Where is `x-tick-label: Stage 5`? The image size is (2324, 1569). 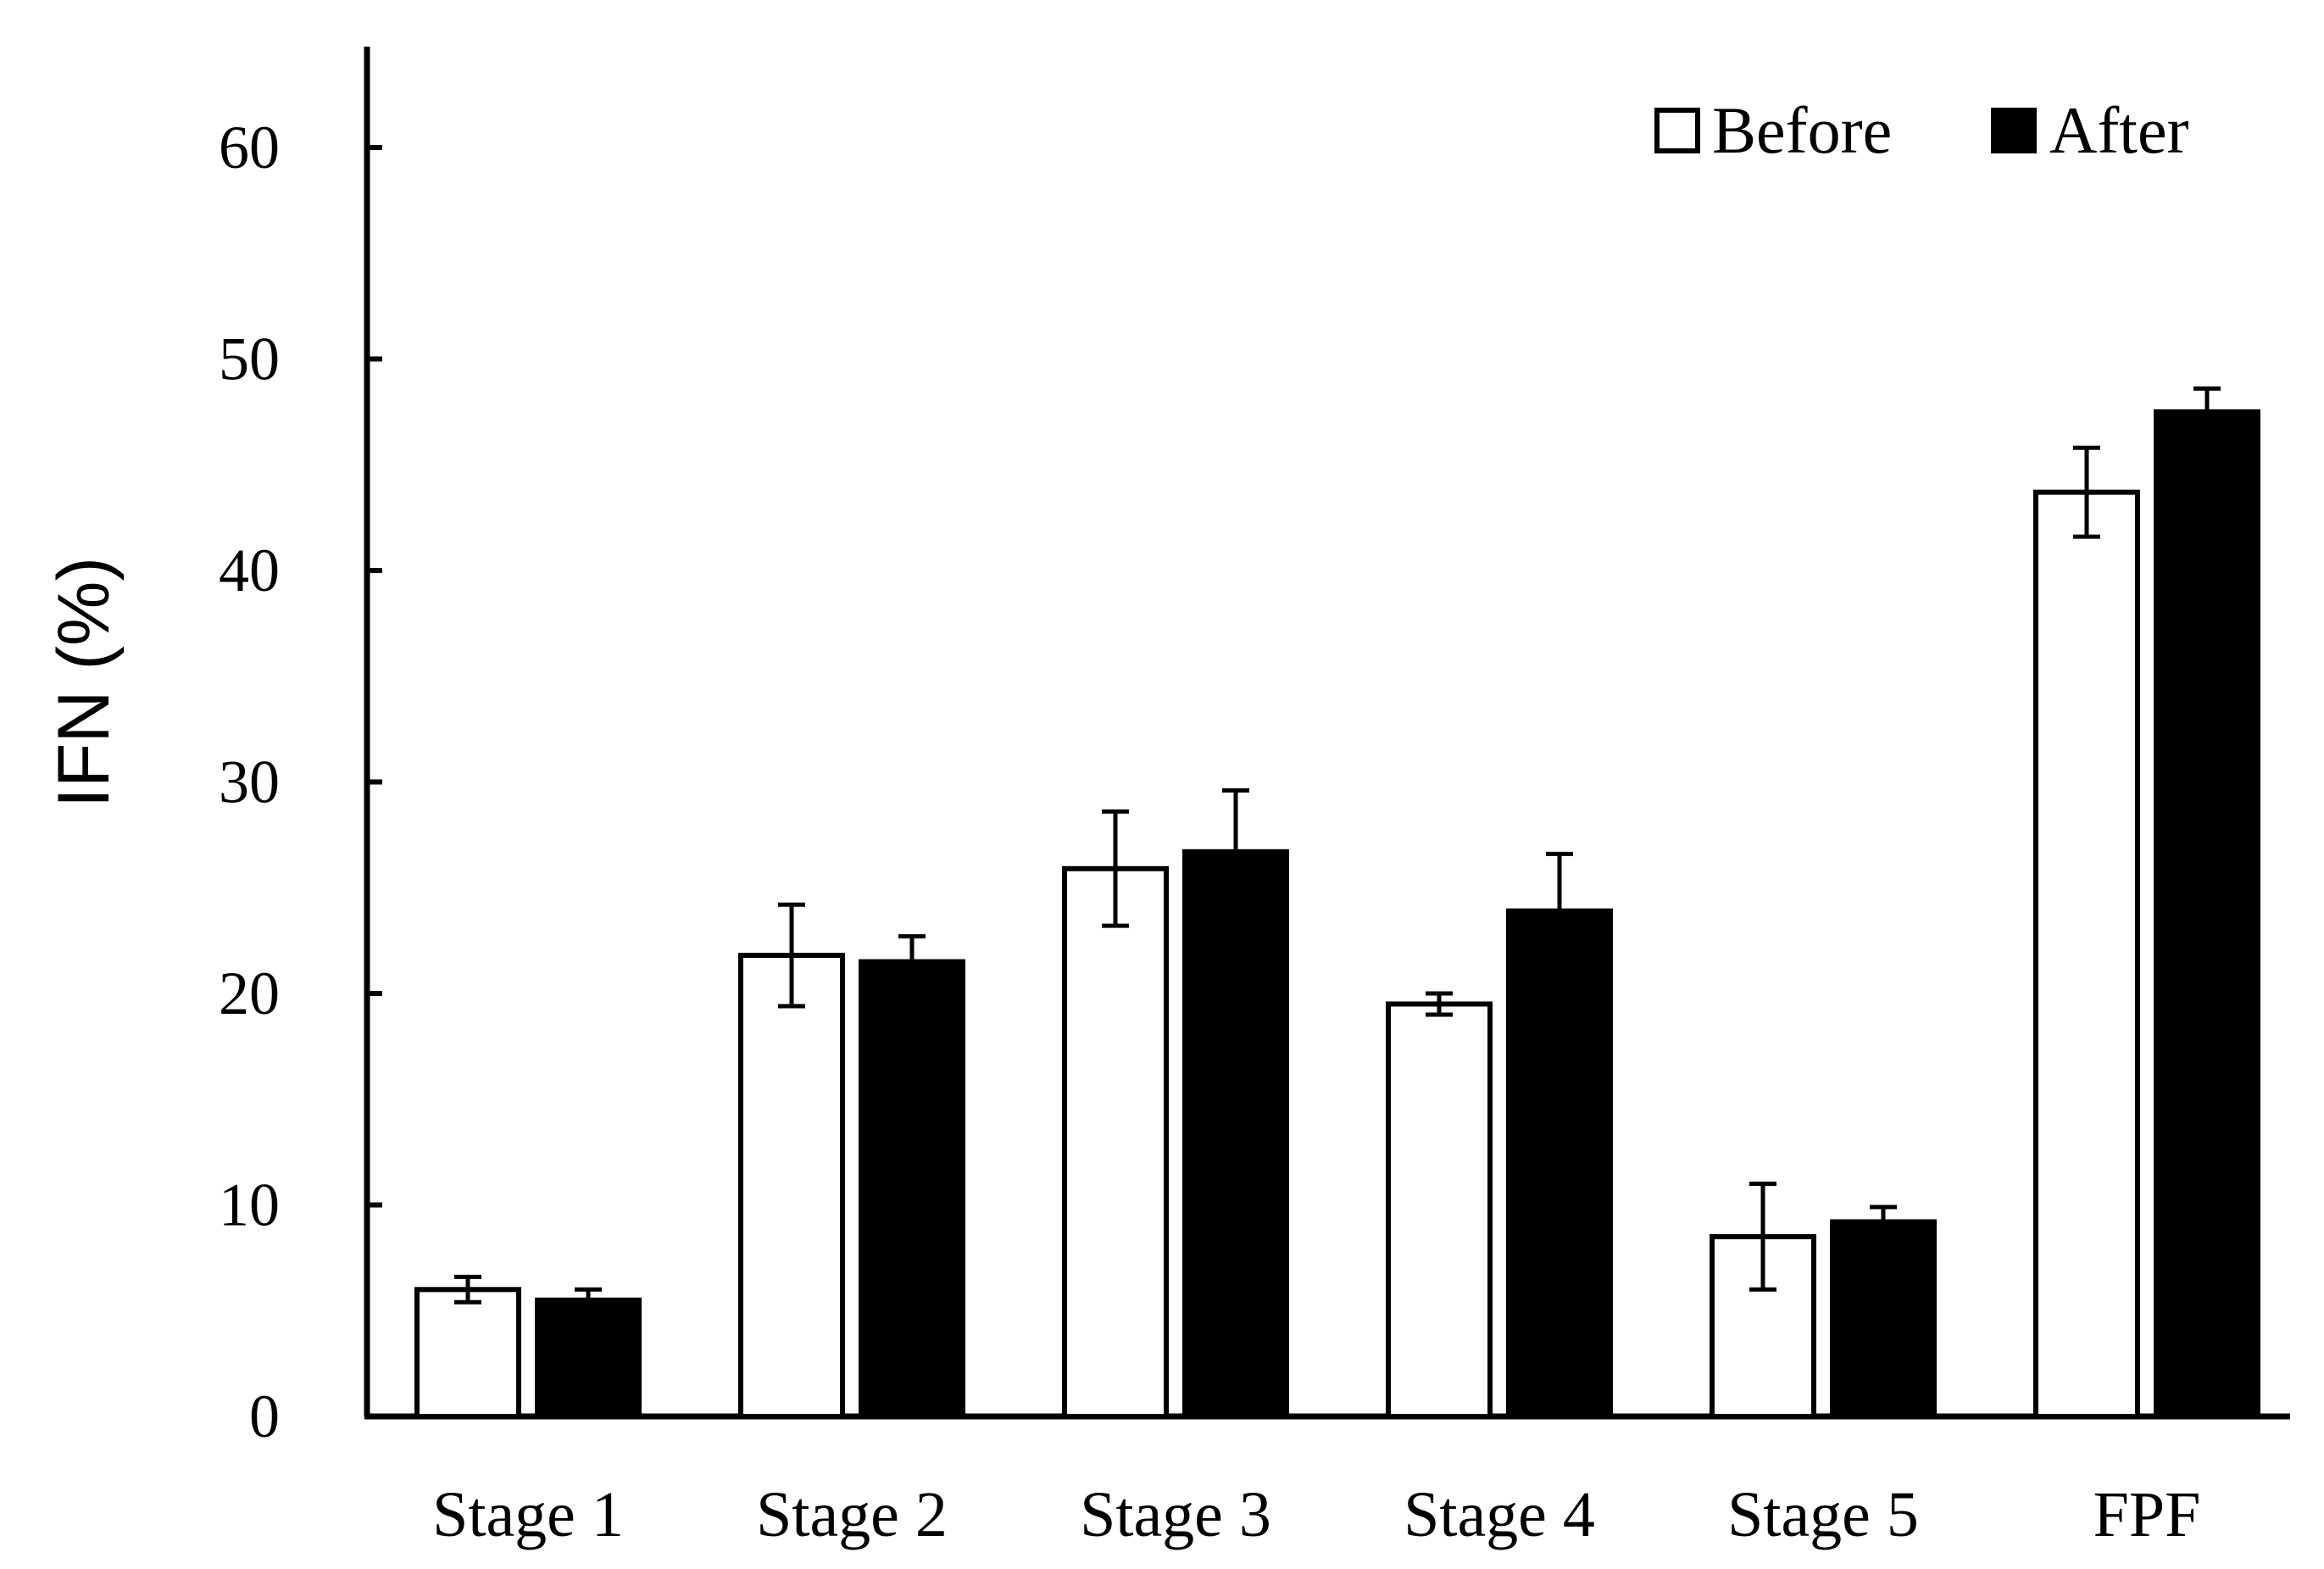 x-tick-label: Stage 5 is located at coordinates (1823, 1514).